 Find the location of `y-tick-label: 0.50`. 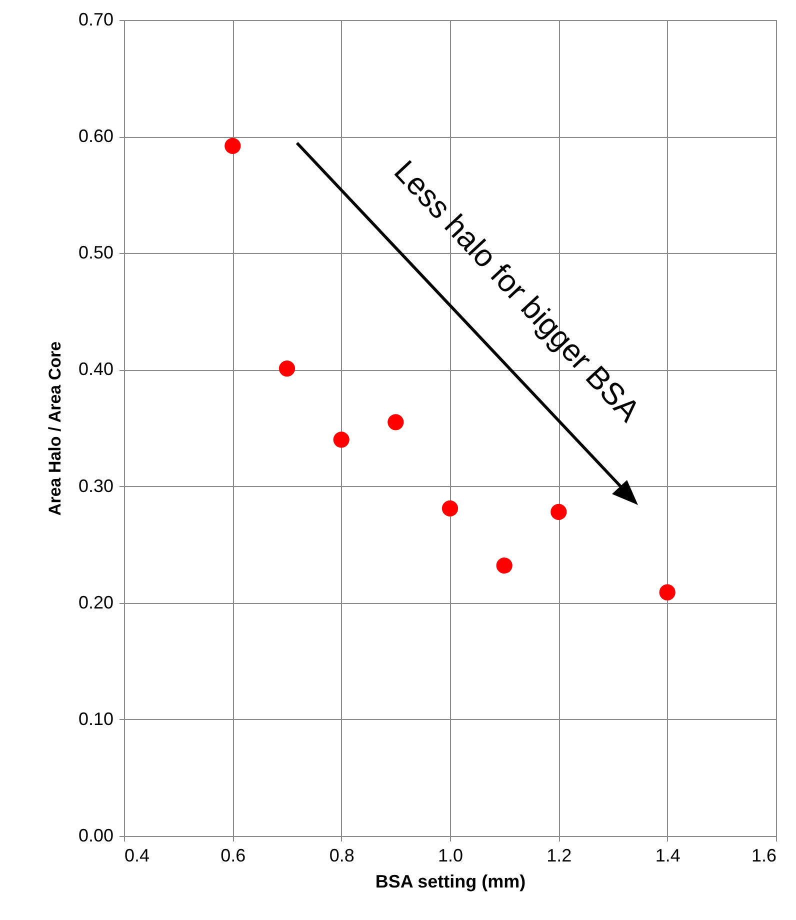

y-tick-label: 0.50 is located at coordinates (96, 252).